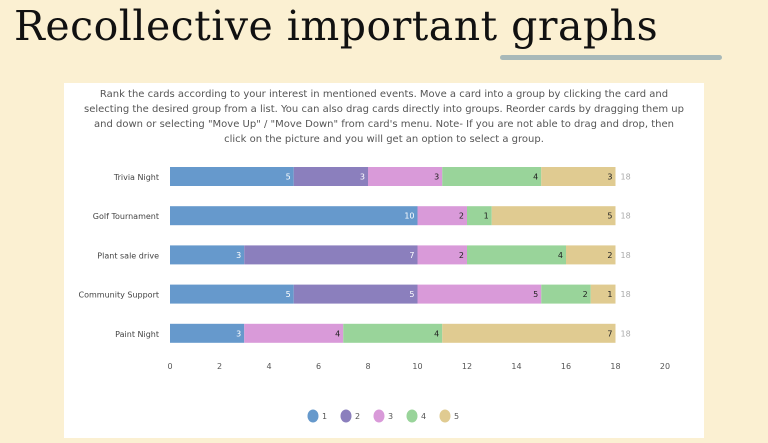 Image resolution: width=768 pixels, height=443 pixels. What do you see at coordinates (128, 255) in the screenshot?
I see `category-label: Plant sale drive` at bounding box center [128, 255].